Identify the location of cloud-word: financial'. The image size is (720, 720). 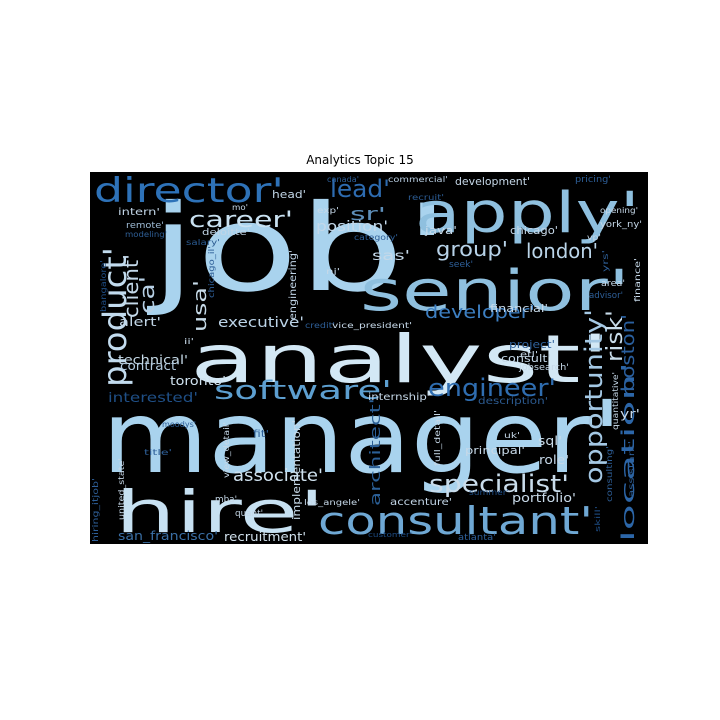
(519, 308).